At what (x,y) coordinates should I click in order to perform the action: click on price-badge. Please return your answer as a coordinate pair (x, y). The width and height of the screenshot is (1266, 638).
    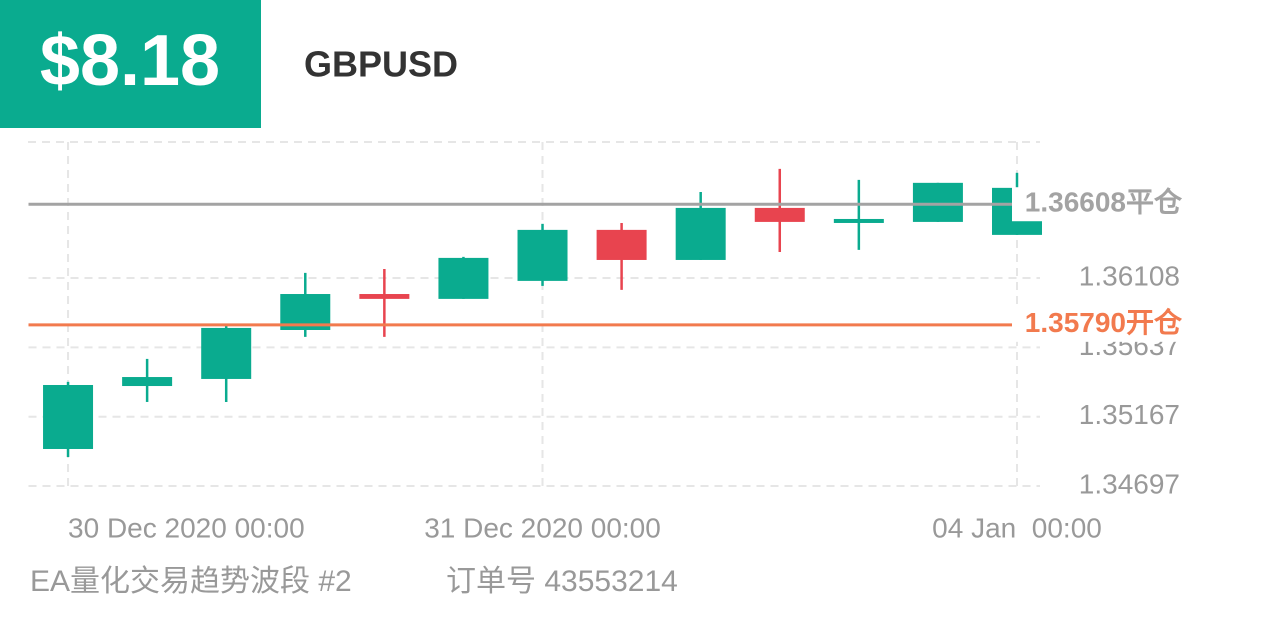
    Looking at the image, I should click on (130, 64).